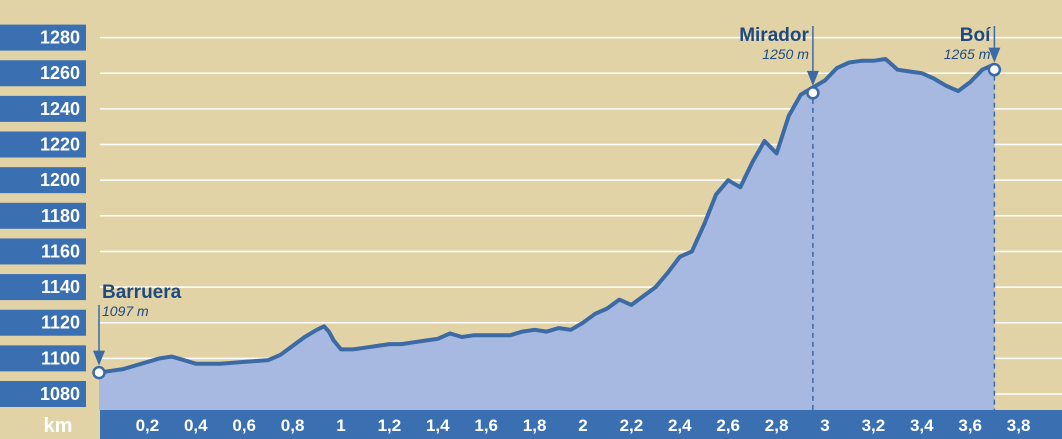 The width and height of the screenshot is (1062, 439). What do you see at coordinates (60, 180) in the screenshot?
I see `y-tick-label: 1200` at bounding box center [60, 180].